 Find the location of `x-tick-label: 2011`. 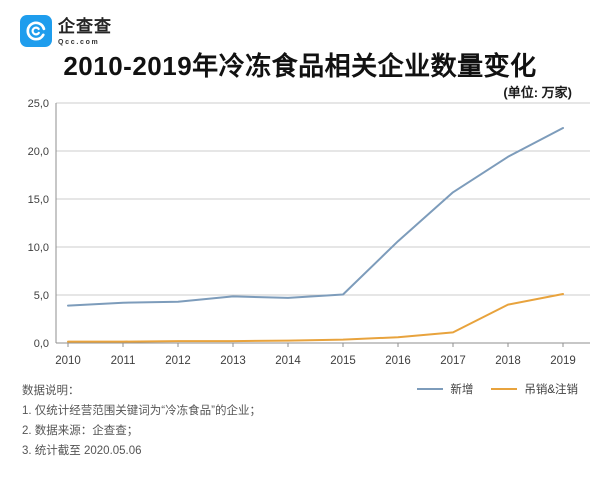

x-tick-label: 2011 is located at coordinates (123, 361).